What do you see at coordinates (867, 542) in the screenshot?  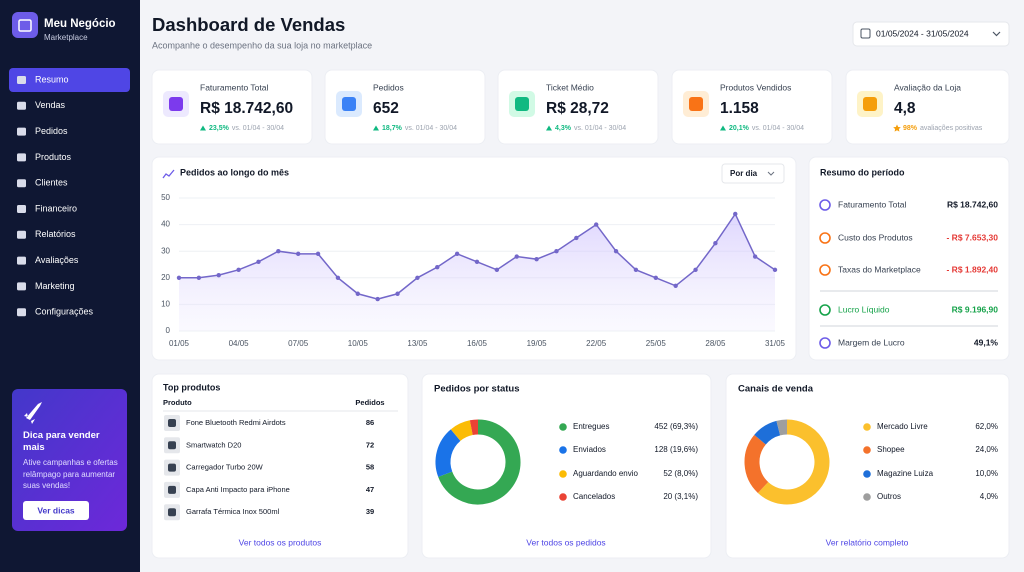 I see `link: Ver relatório completo` at bounding box center [867, 542].